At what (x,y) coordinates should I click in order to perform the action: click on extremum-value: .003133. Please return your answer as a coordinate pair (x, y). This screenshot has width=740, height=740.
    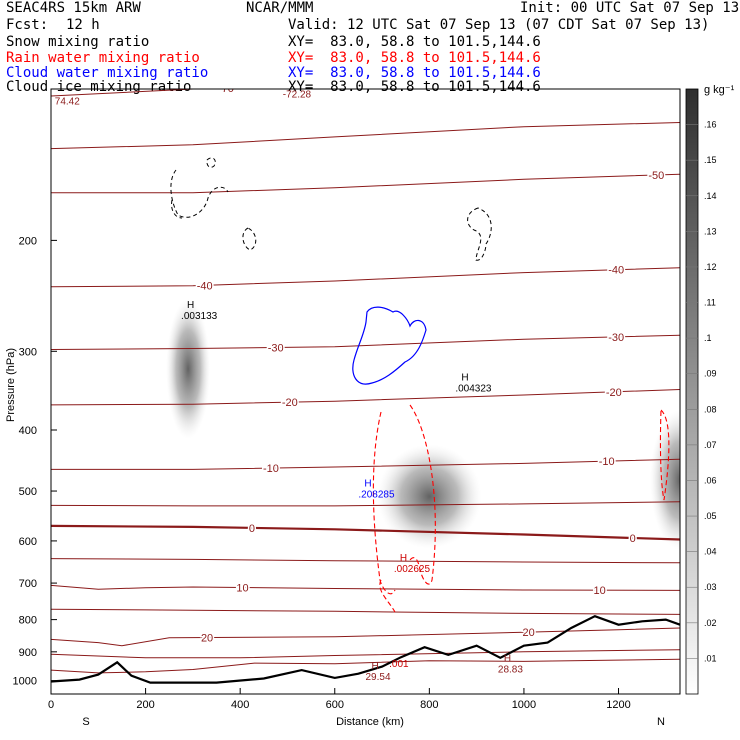
    Looking at the image, I should click on (199, 316).